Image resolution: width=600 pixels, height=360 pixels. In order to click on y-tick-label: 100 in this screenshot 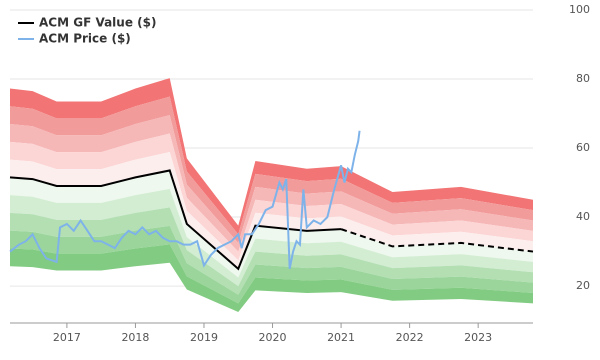, I will do `click(579, 9)`.